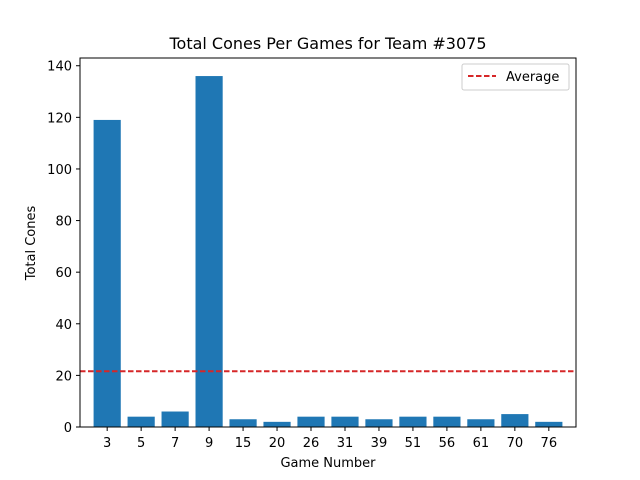 Image resolution: width=640 pixels, height=480 pixels. Describe the element at coordinates (311, 443) in the screenshot. I see `x-tick-label: 26` at that location.